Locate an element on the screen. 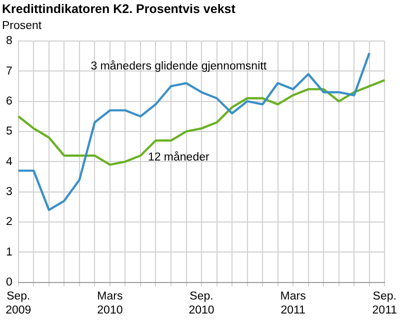  x-tick-label: Mars 2011 is located at coordinates (293, 303).